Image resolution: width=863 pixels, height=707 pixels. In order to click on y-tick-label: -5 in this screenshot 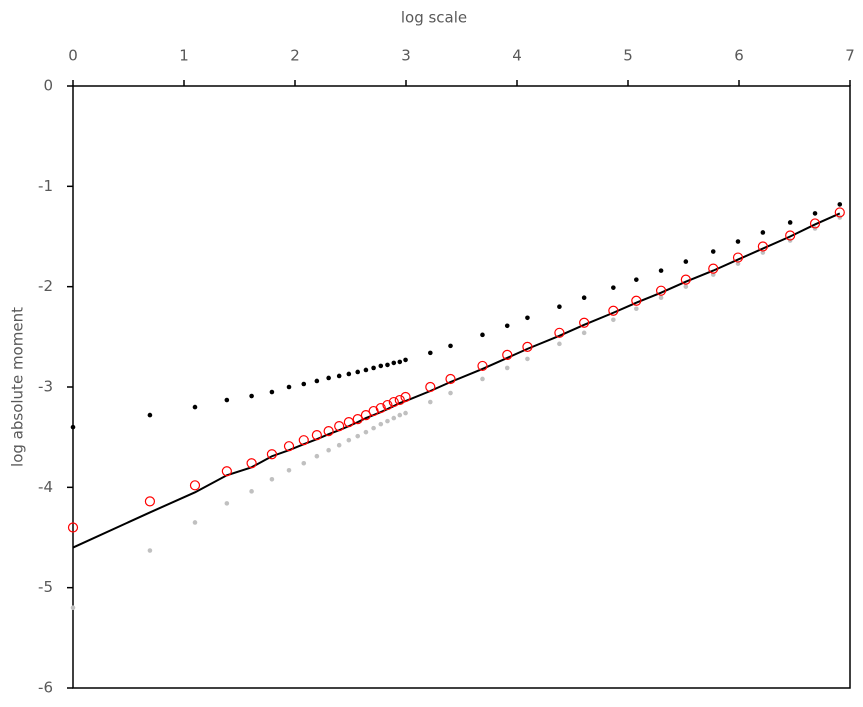, I will do `click(45, 587)`.